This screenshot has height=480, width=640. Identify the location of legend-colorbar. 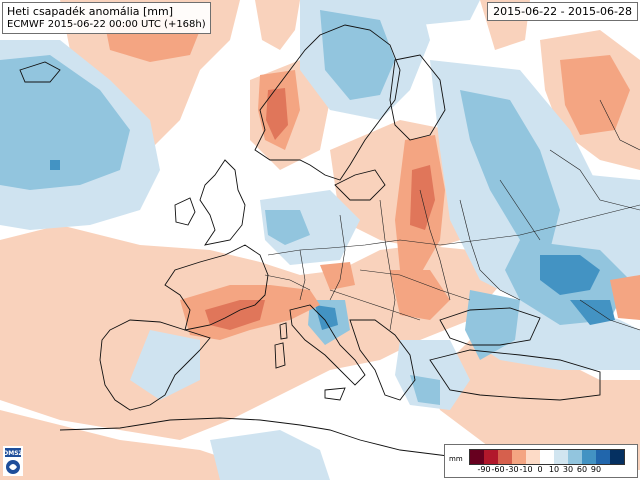
(547, 457).